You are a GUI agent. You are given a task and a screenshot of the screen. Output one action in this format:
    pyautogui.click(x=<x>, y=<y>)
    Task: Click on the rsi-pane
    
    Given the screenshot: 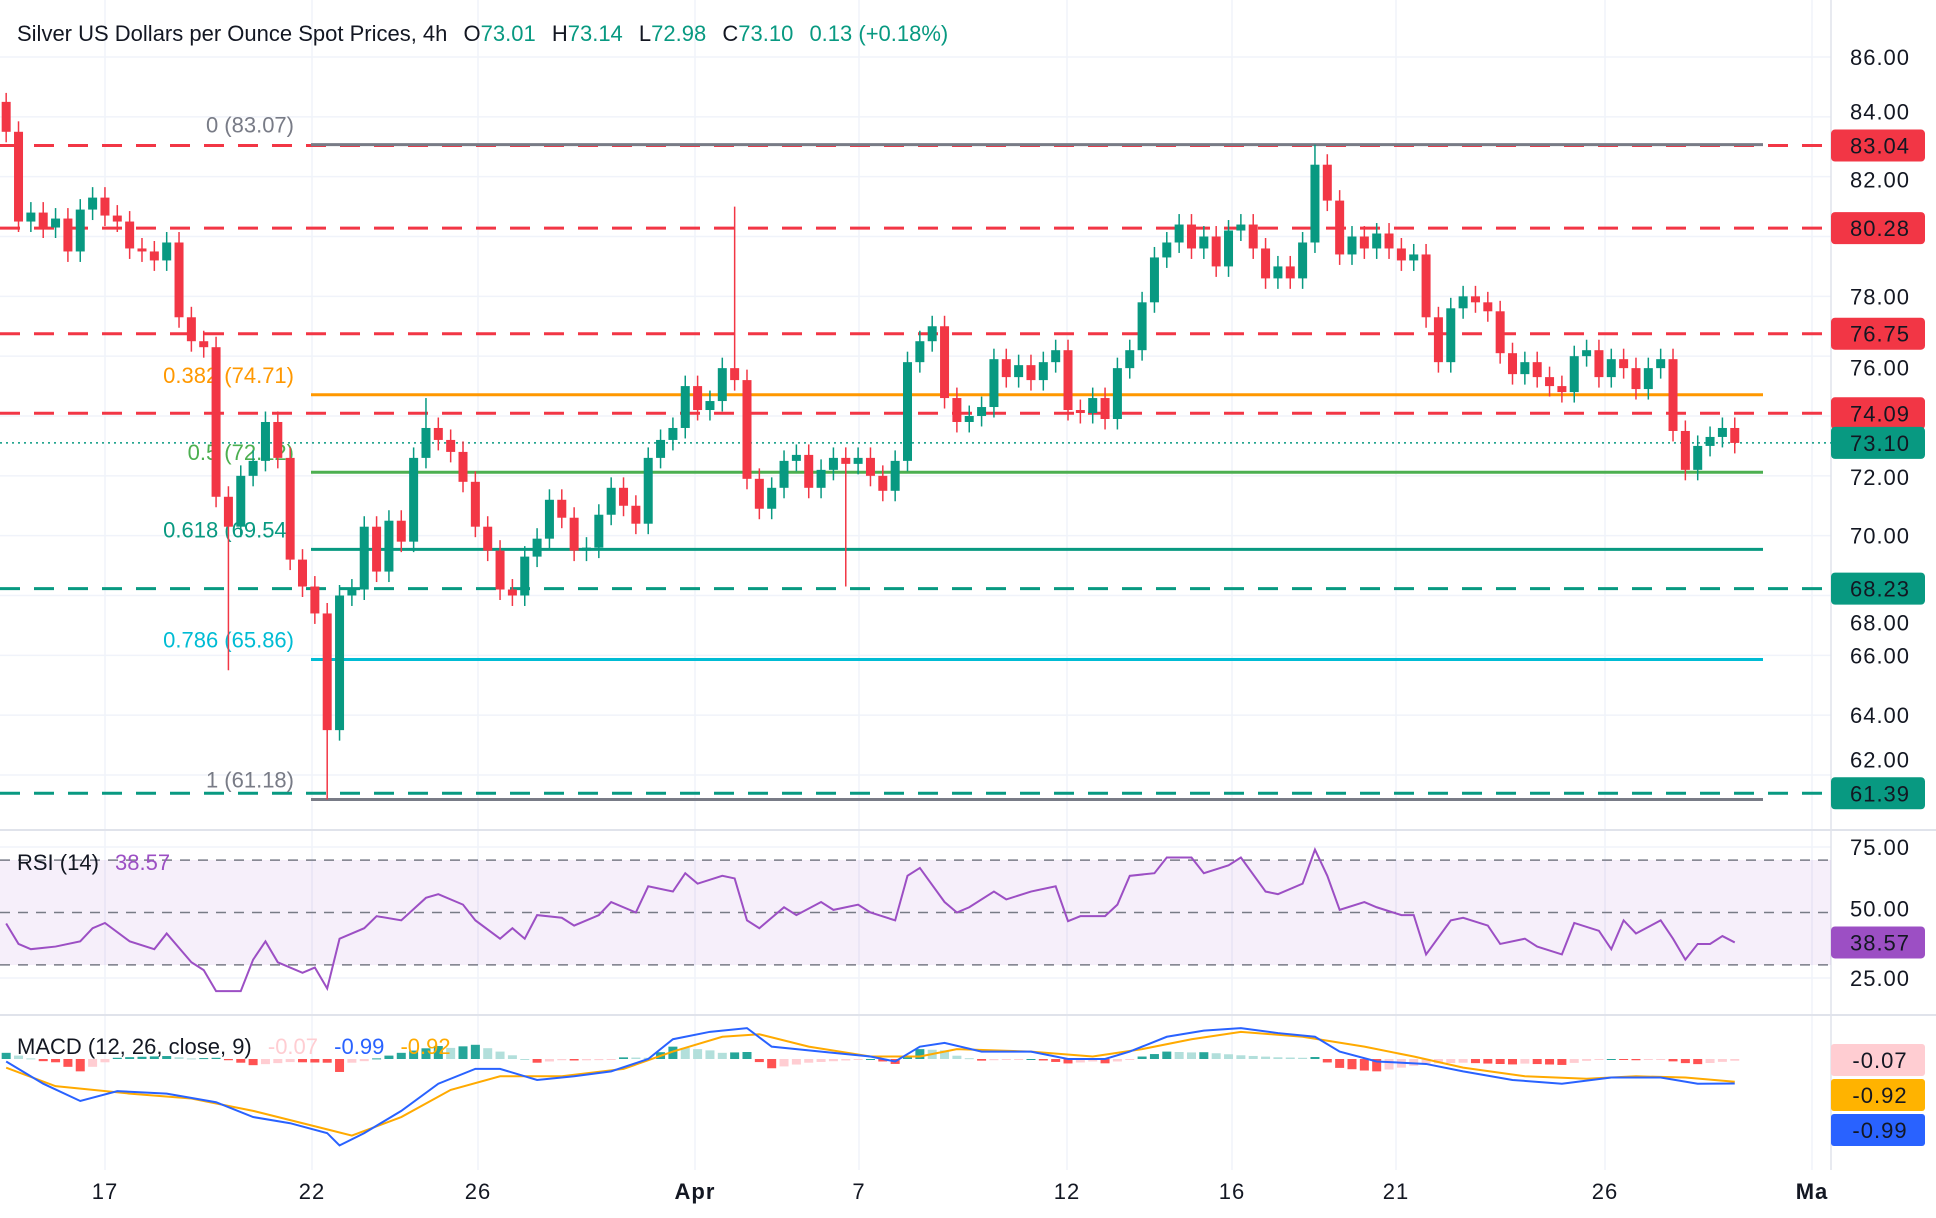 What is the action you would take?
    pyautogui.click(x=915, y=920)
    